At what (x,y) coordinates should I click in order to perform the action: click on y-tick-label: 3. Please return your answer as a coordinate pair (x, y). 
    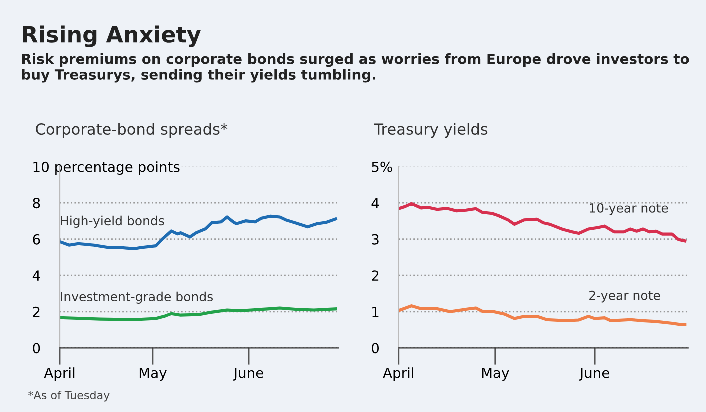
    Looking at the image, I should click on (375, 239).